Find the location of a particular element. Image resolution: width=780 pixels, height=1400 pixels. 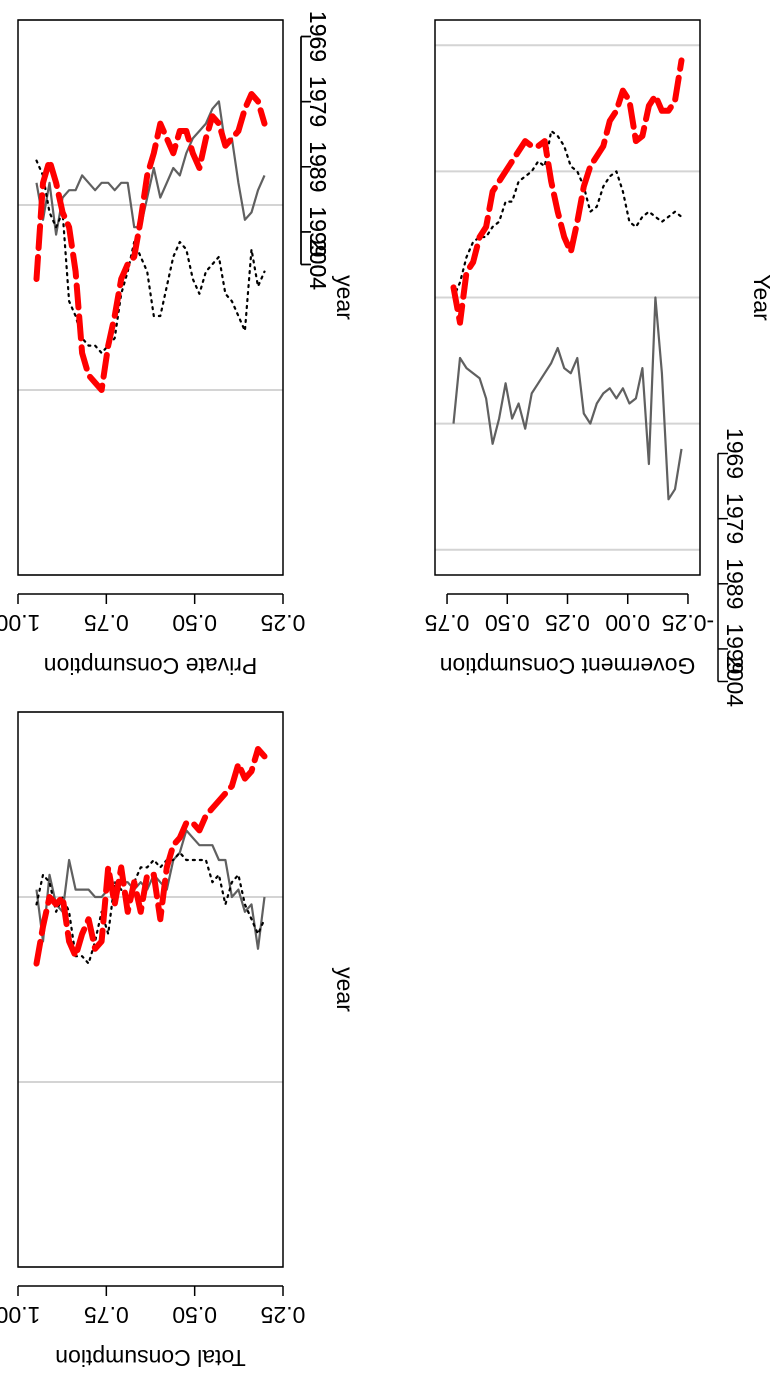

y-tick-label: 0.00 is located at coordinates (627, 623).